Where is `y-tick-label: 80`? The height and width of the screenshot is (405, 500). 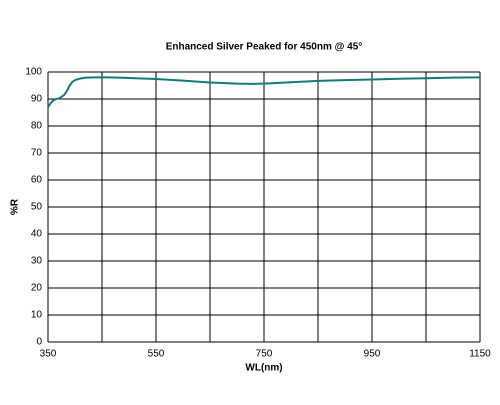
y-tick-label: 80 is located at coordinates (37, 126).